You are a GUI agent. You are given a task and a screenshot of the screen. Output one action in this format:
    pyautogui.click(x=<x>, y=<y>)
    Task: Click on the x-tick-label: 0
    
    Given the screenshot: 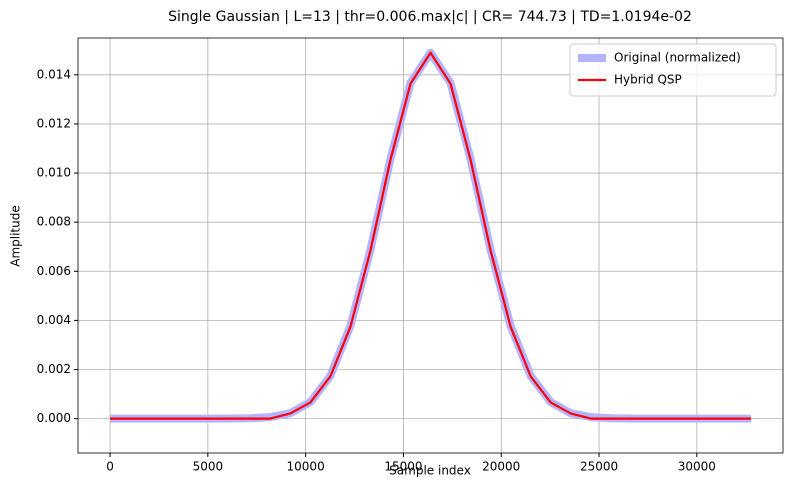 What is the action you would take?
    pyautogui.click(x=110, y=467)
    